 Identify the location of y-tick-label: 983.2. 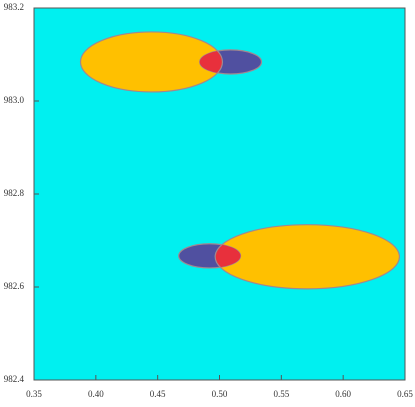
(14, 7).